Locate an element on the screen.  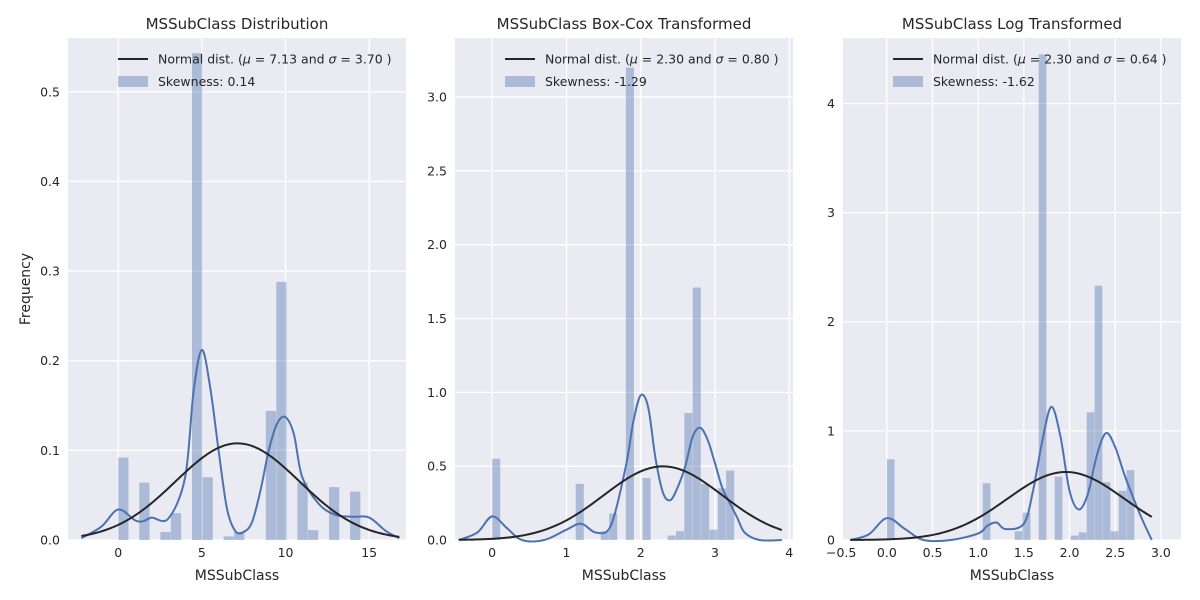
x-tick-label: 1.0 is located at coordinates (978, 552).